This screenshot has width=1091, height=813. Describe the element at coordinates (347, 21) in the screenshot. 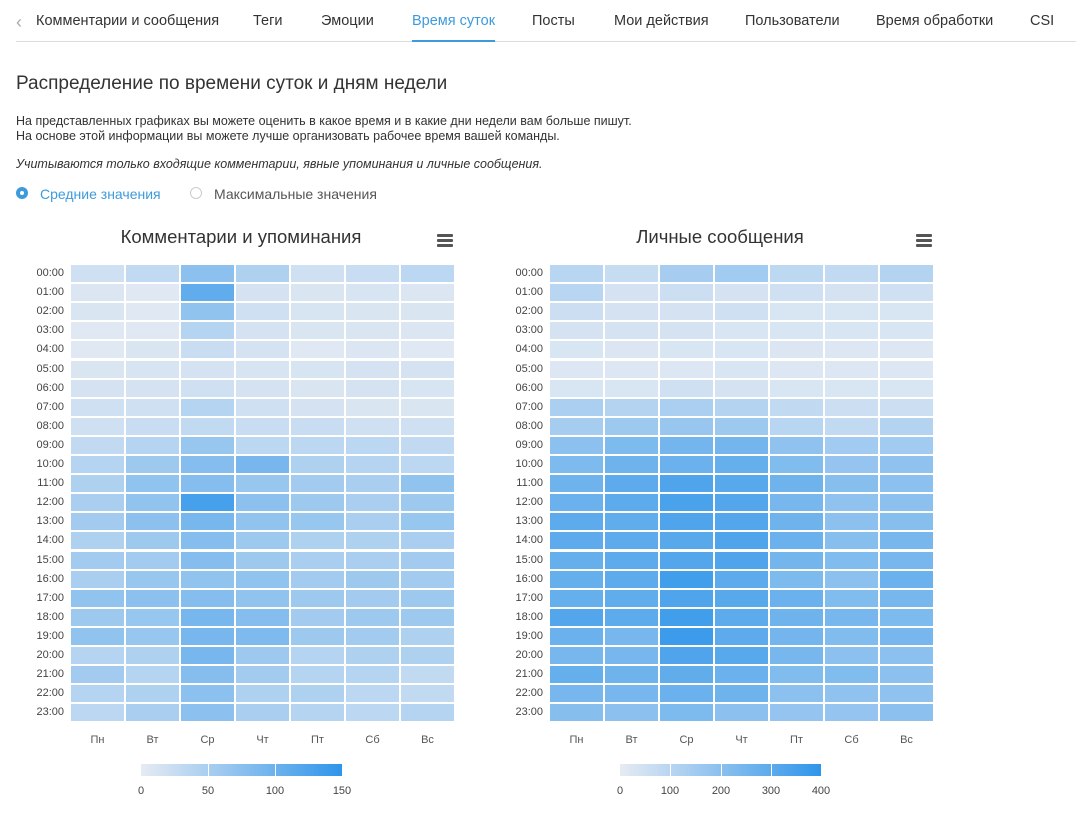

I see `tab-2: Эмоции` at that location.